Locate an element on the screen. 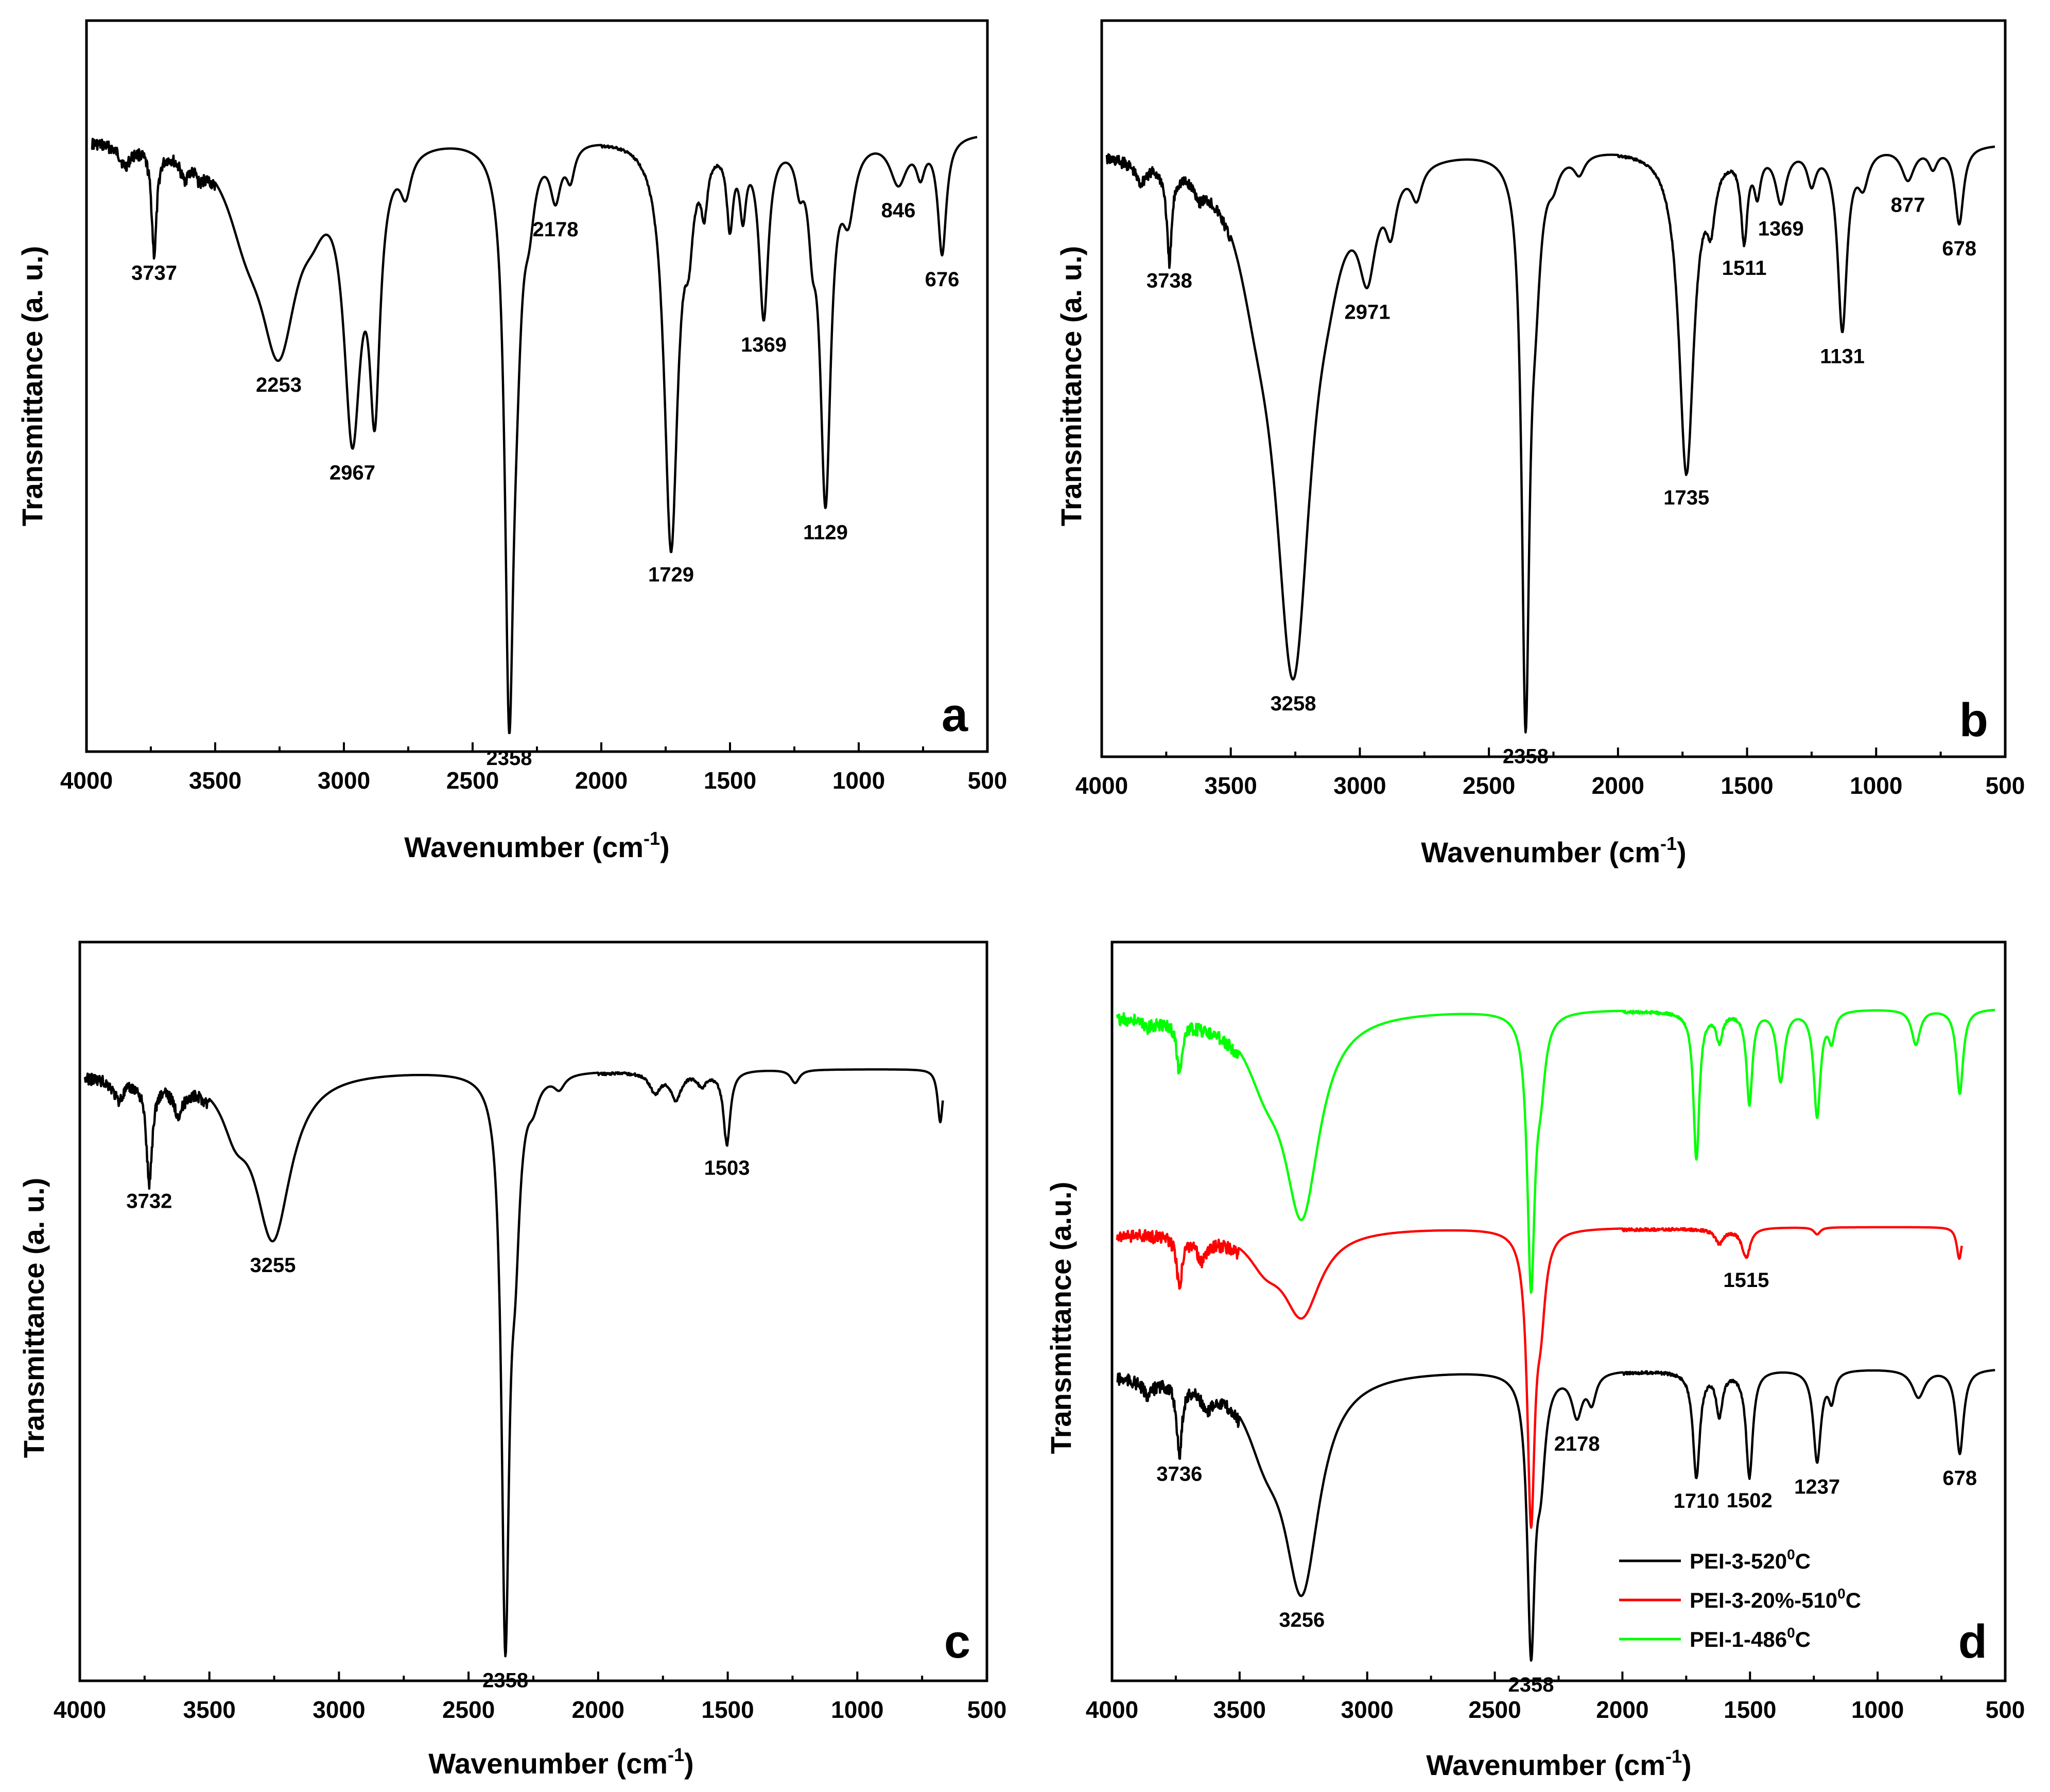  peak-label: 877 is located at coordinates (1908, 206).